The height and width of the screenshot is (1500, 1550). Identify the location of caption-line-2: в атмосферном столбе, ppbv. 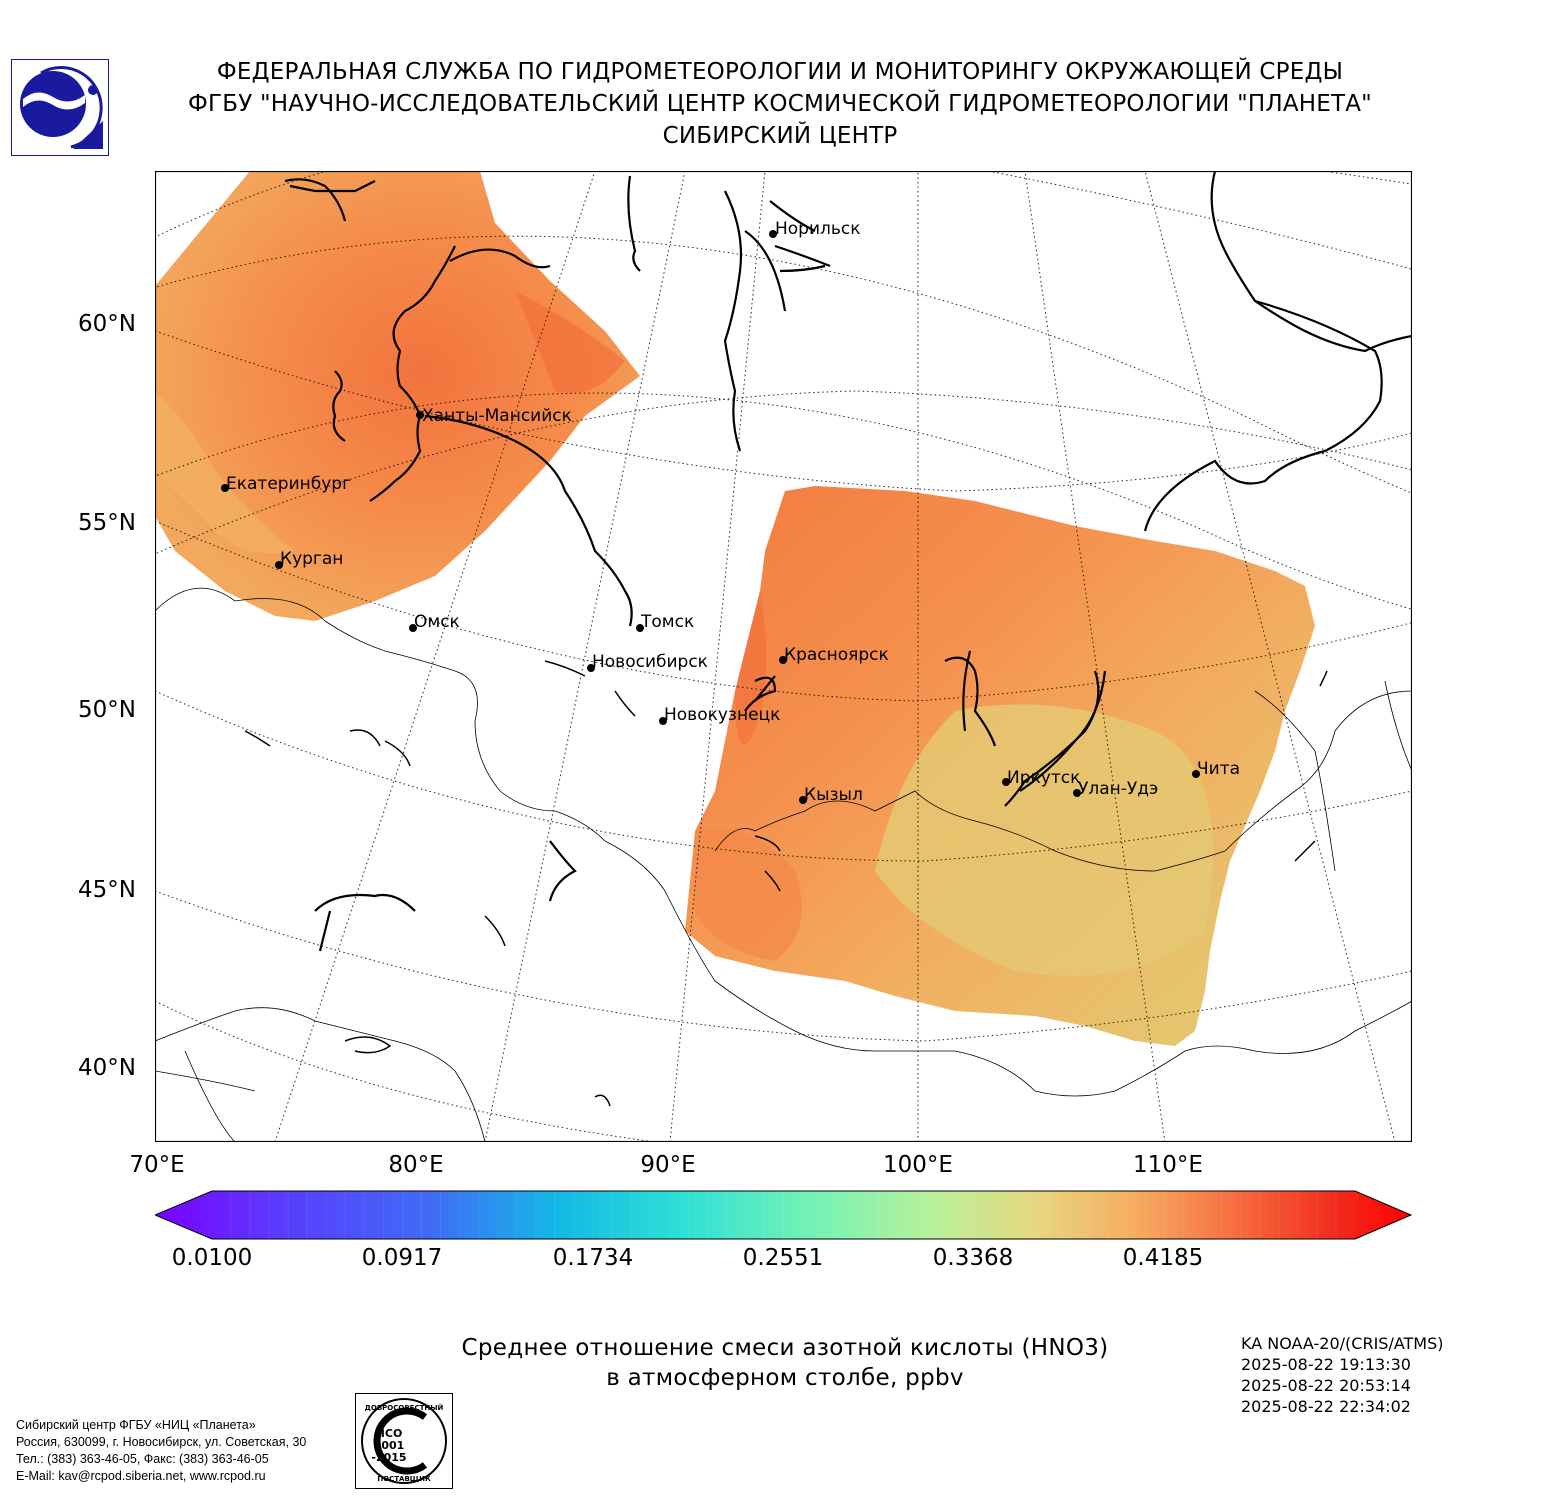
(785, 1378).